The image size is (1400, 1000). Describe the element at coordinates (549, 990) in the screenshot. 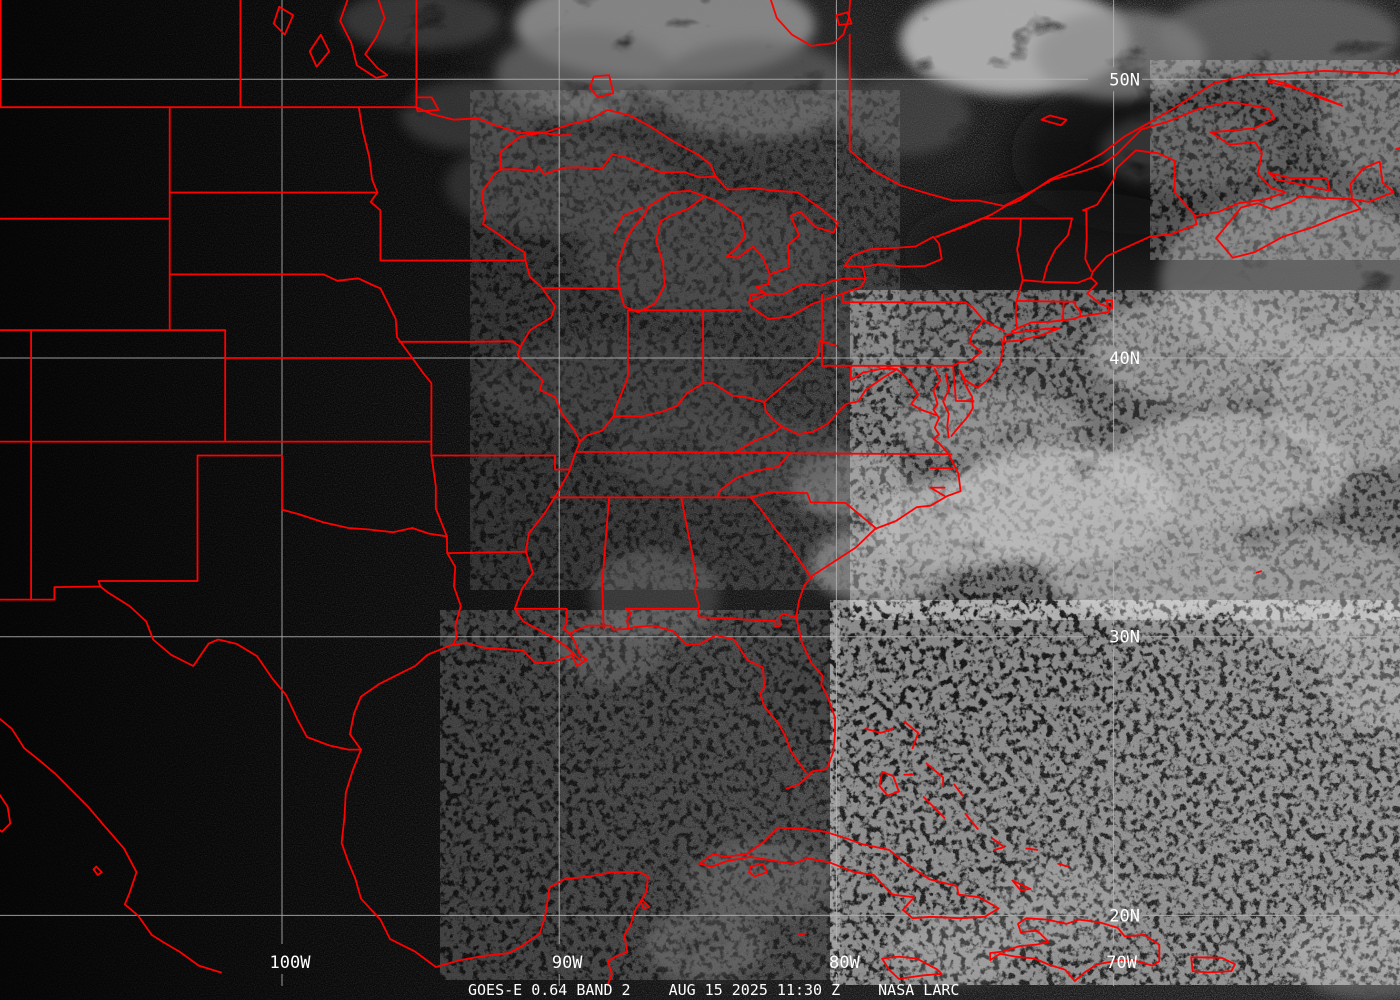

I see `caption-instrument: GOES-E 0.64 BAND 2` at that location.